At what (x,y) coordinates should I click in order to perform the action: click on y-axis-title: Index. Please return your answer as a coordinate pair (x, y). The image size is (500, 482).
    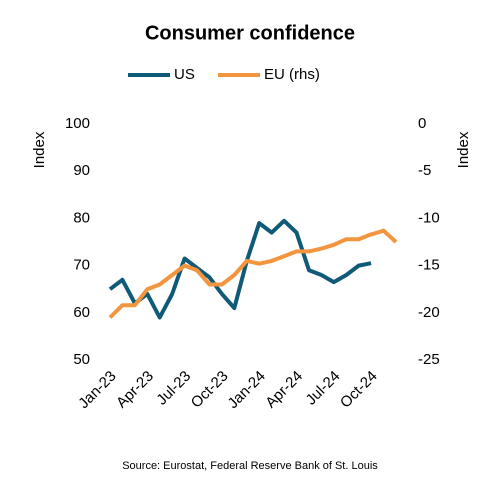
    Looking at the image, I should click on (39, 149).